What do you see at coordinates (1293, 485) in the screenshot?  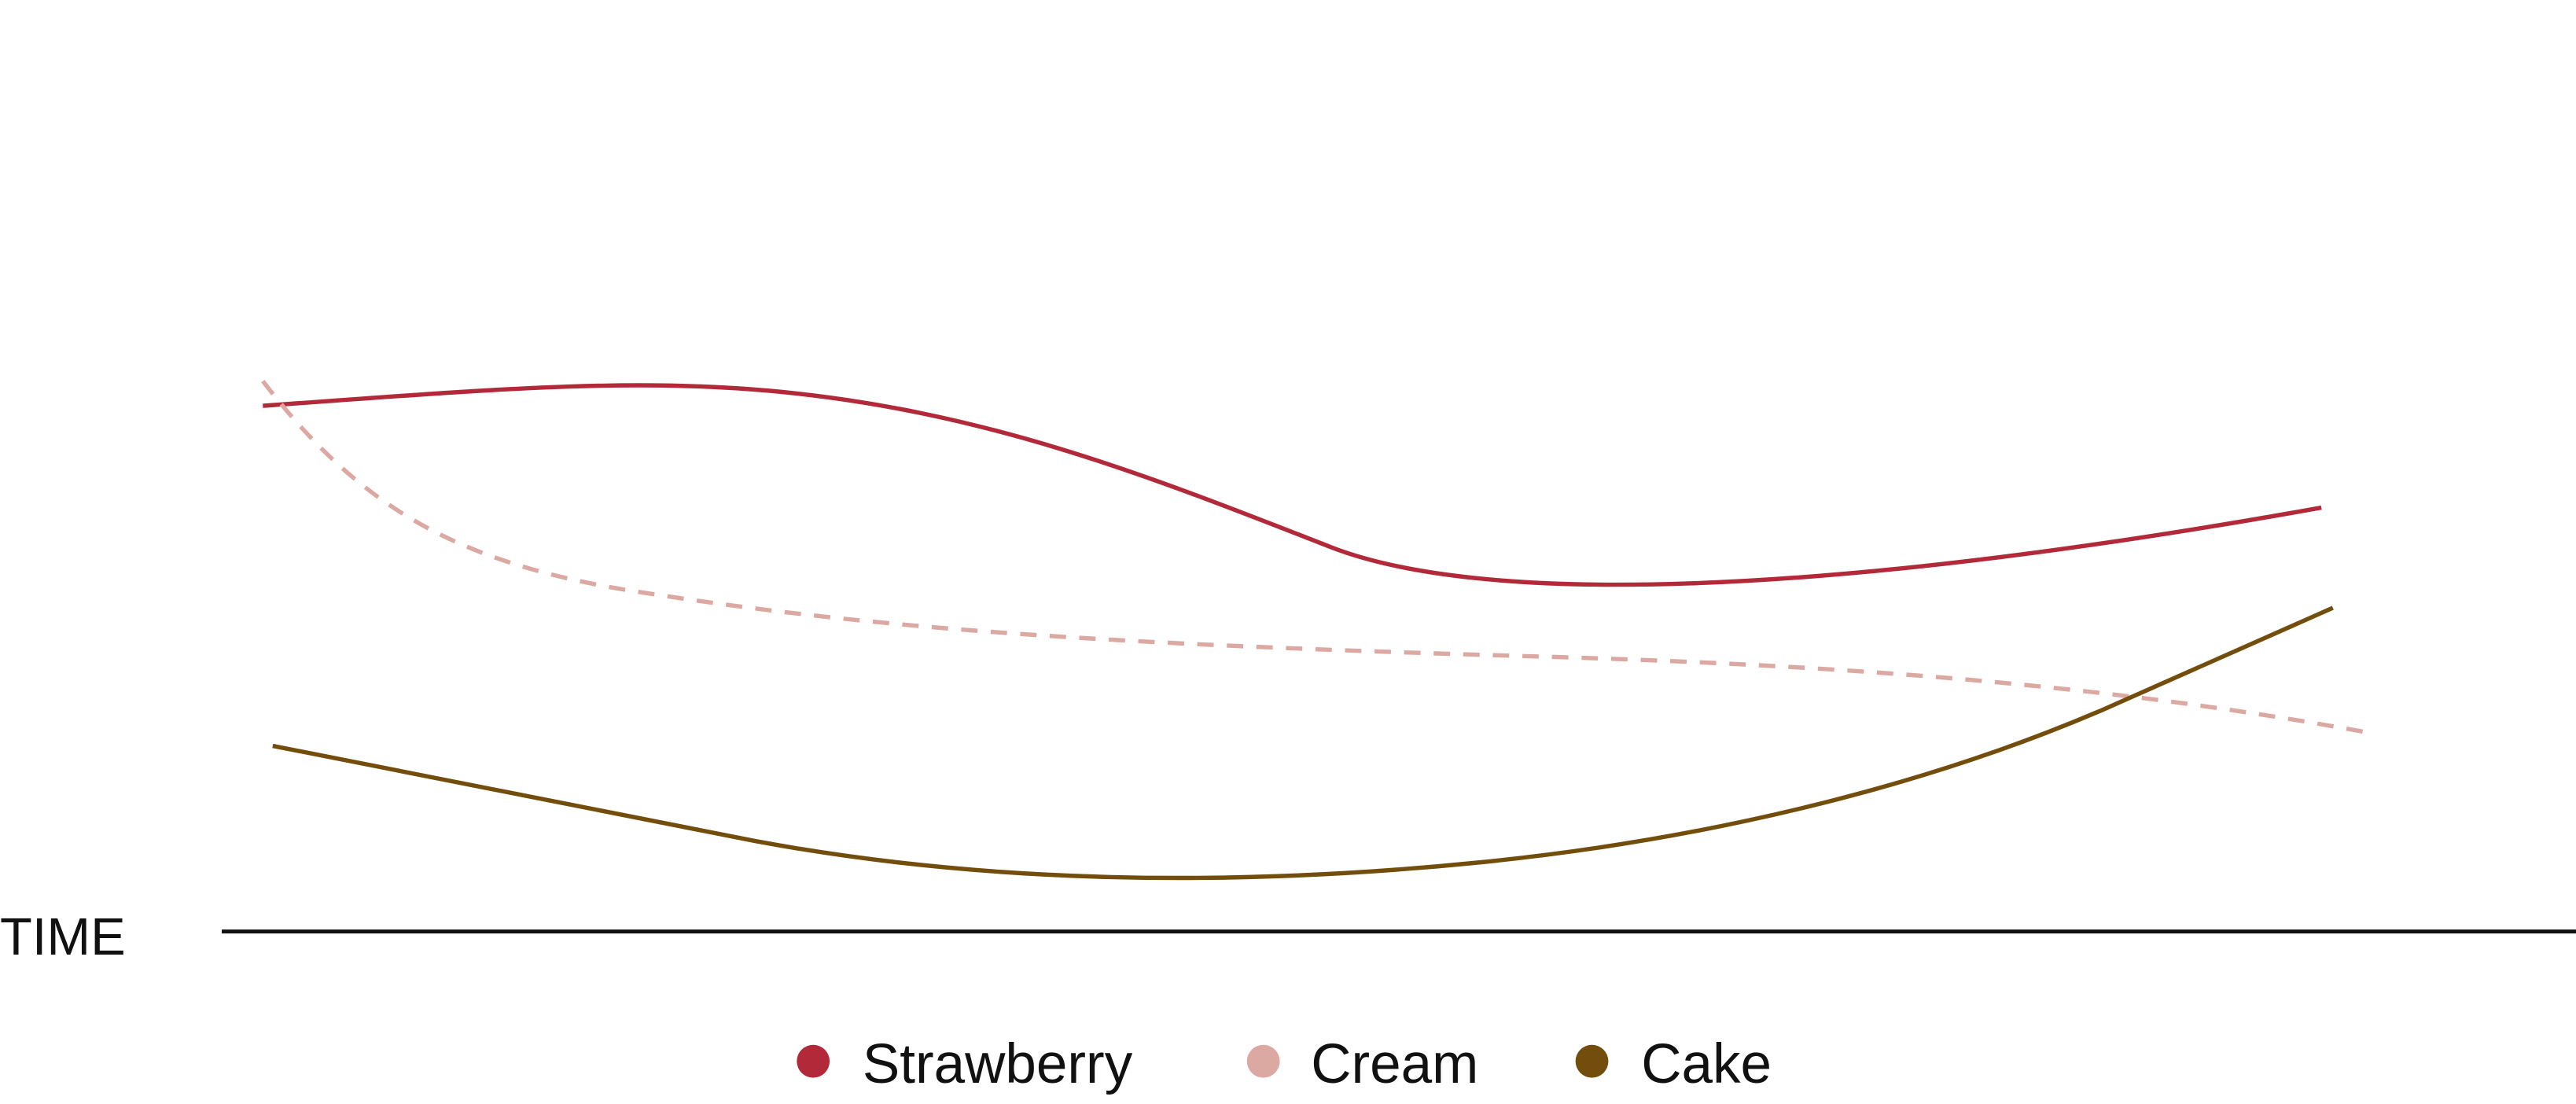 I see `strawberry-curve` at bounding box center [1293, 485].